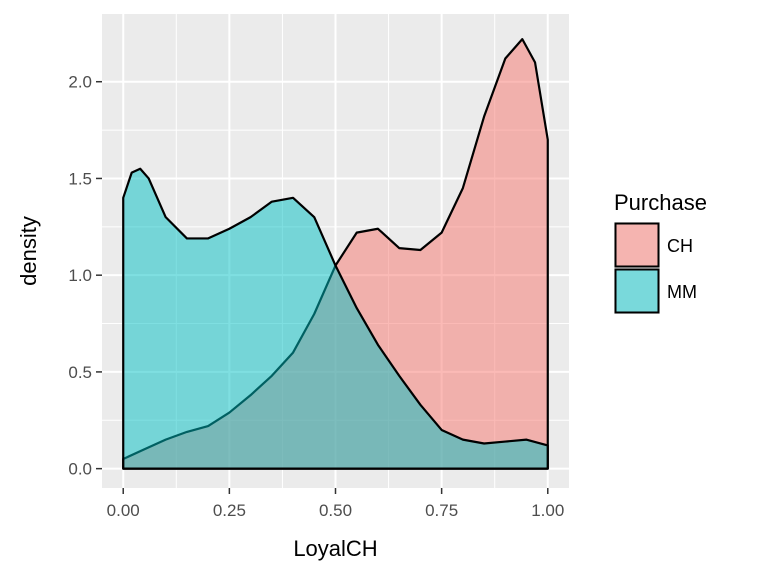 This screenshot has height=581, width=768. What do you see at coordinates (80, 372) in the screenshot?
I see `y-tick-label: 0.5` at bounding box center [80, 372].